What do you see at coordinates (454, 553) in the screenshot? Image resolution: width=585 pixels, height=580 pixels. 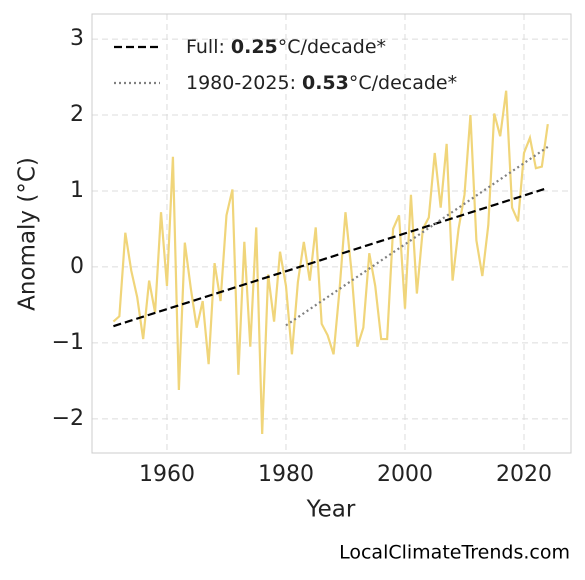 I see `footer: LocalClimateTrends.com` at bounding box center [454, 553].